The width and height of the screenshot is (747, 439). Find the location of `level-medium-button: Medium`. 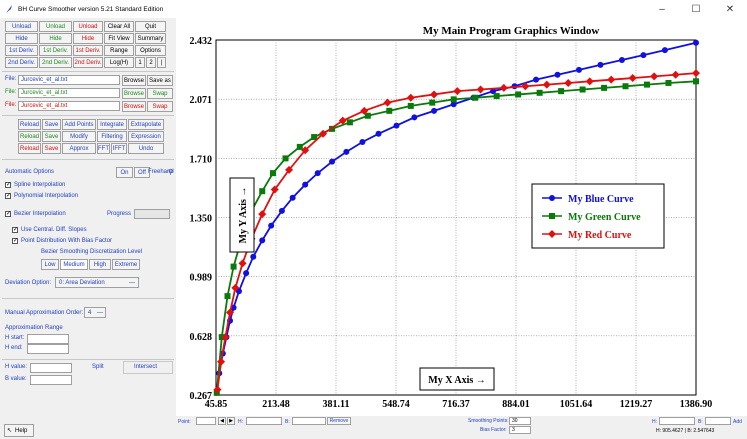

level-medium-button: Medium is located at coordinates (74, 264).